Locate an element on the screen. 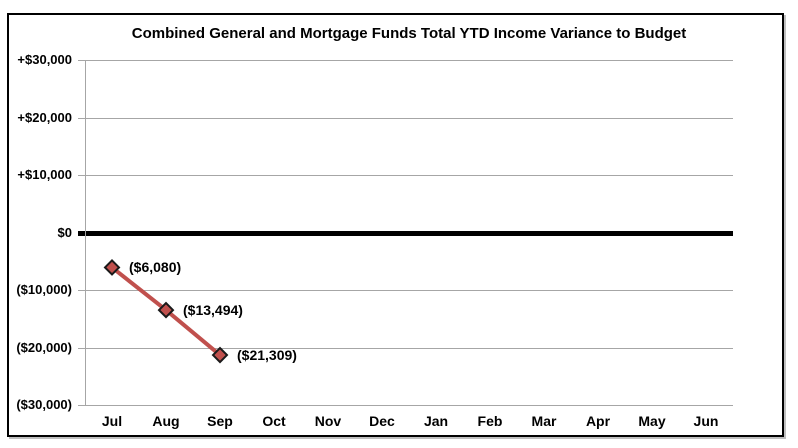 This screenshot has height=448, width=798. data-label: ($6,080) is located at coordinates (155, 267).